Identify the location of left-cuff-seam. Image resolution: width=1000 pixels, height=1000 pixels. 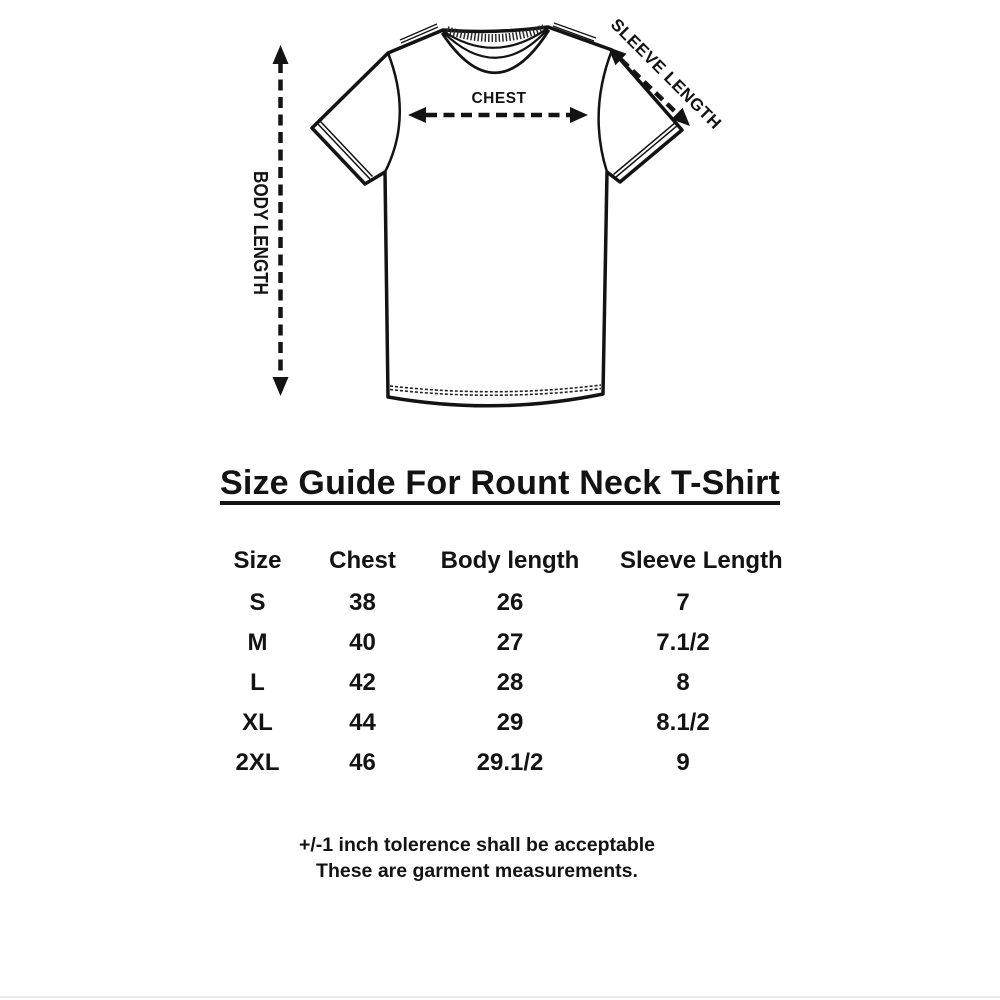
(345, 149).